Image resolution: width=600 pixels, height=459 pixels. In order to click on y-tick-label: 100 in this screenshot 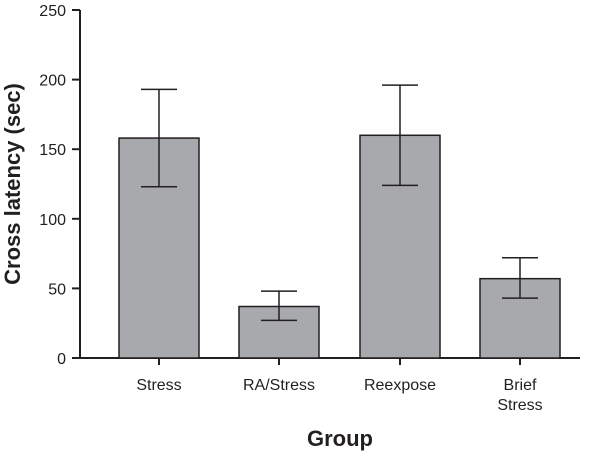, I will do `click(52, 220)`.